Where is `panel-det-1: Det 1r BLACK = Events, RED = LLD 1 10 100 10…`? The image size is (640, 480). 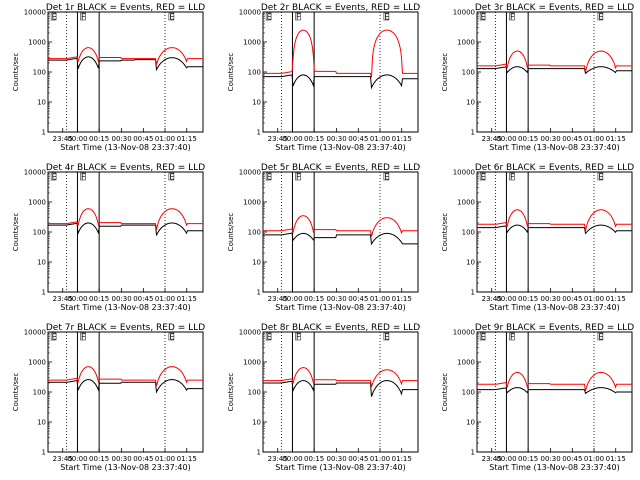 panel-det-1: Det 1r BLACK = Events, RED = LLD 1 10 100 10… is located at coordinates (108, 77).